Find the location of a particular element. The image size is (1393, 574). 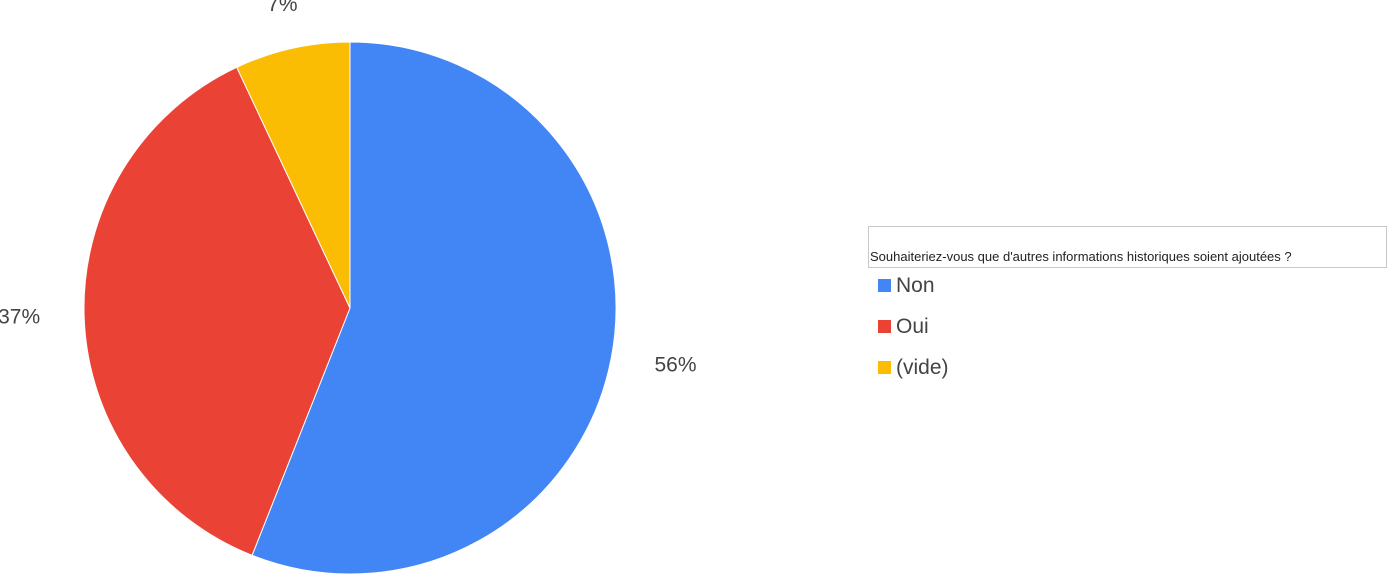

legend-list: Non Oui (vide) is located at coordinates (1127, 326).